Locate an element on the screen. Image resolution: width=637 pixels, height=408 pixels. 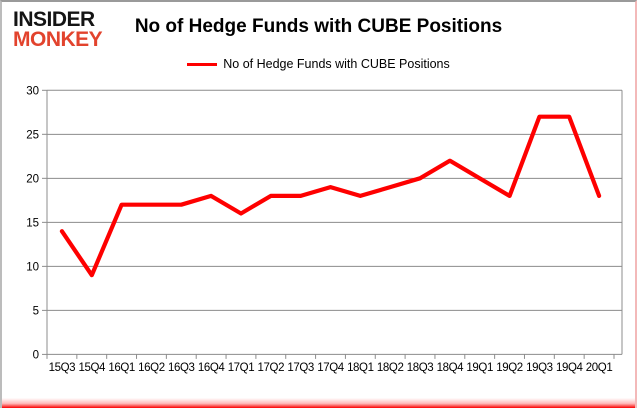
x-tick-label: 19Q1 is located at coordinates (479, 368).